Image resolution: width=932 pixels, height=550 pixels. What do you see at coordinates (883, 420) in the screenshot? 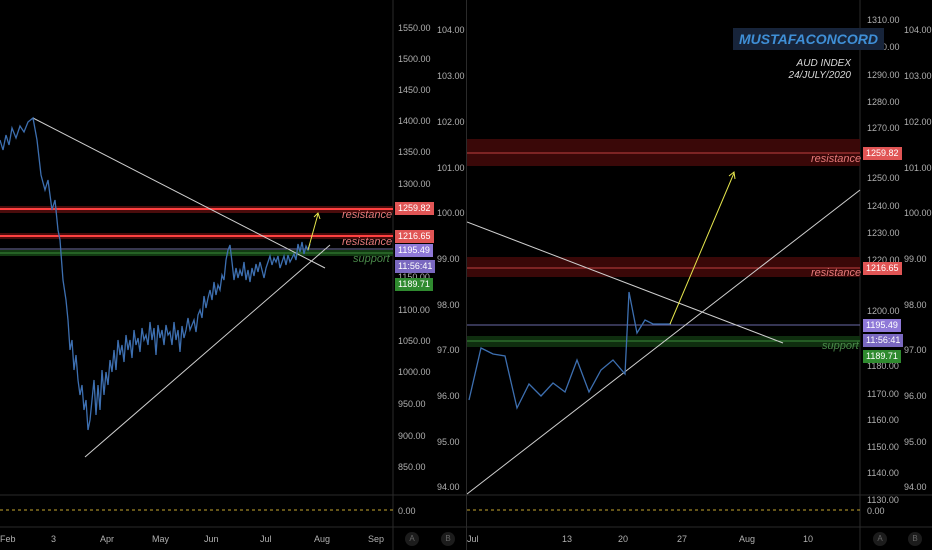
I see `y-tick: 1160.00` at bounding box center [883, 420].